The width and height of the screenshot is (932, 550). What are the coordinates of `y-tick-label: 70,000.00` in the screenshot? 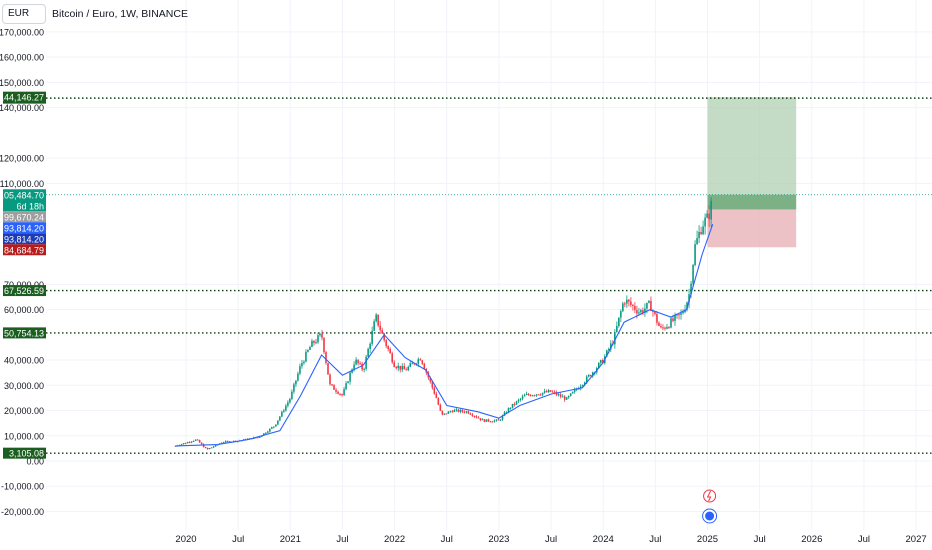 It's located at (24, 285).